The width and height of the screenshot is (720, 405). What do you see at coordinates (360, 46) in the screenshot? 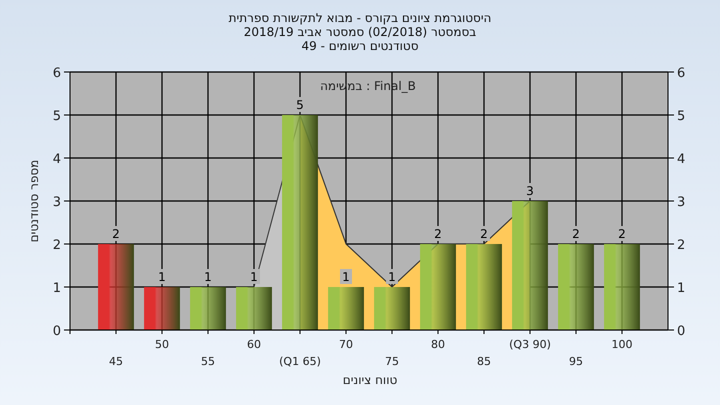
I see `text: סטודנטים רשומים - 49` at bounding box center [360, 46].